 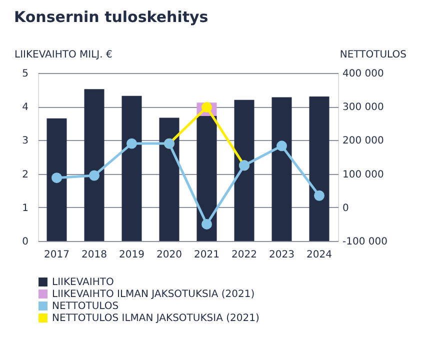 What do you see at coordinates (363, 174) in the screenshot?
I see `y2-tick-label: 100 000` at bounding box center [363, 174].